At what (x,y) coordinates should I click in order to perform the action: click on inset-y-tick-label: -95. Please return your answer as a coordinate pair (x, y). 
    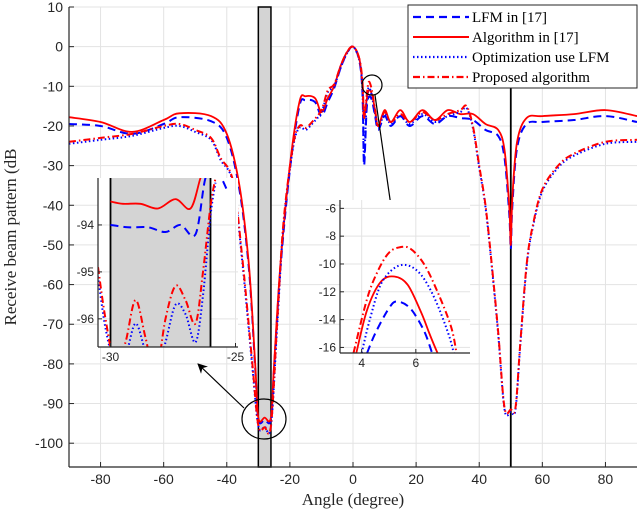
    Looking at the image, I should click on (86, 272).